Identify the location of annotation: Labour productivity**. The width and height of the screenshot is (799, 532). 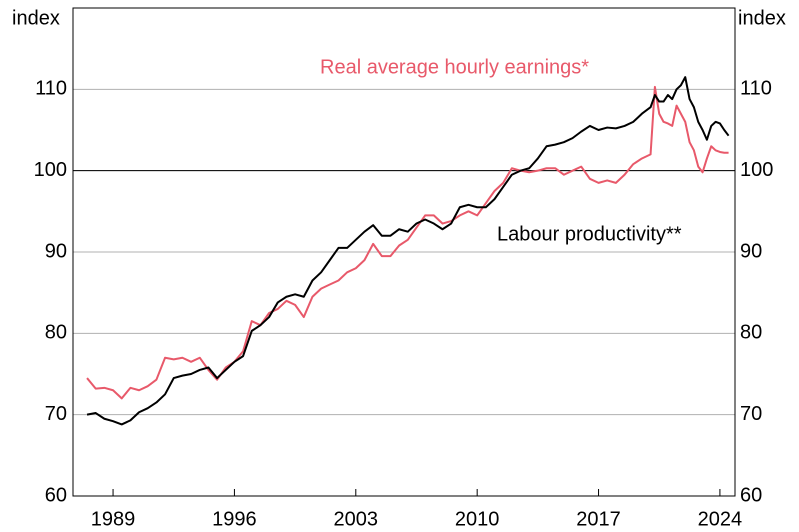
(589, 234).